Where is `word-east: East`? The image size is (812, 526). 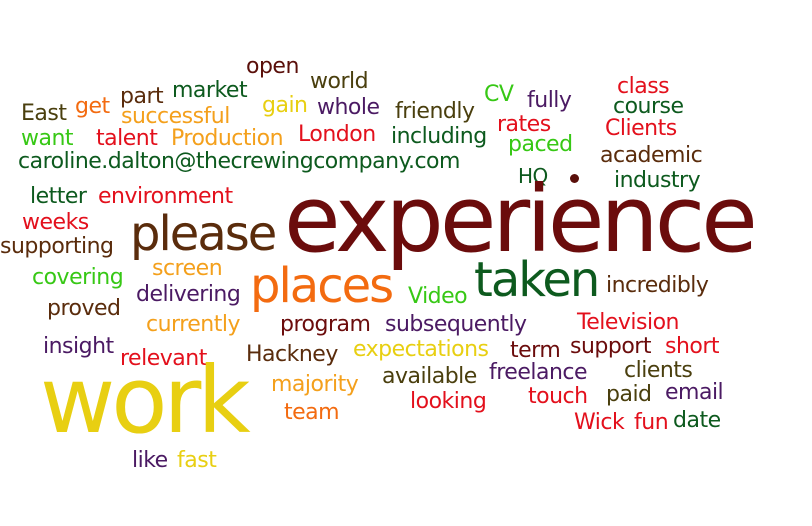
word-east: East is located at coordinates (44, 113).